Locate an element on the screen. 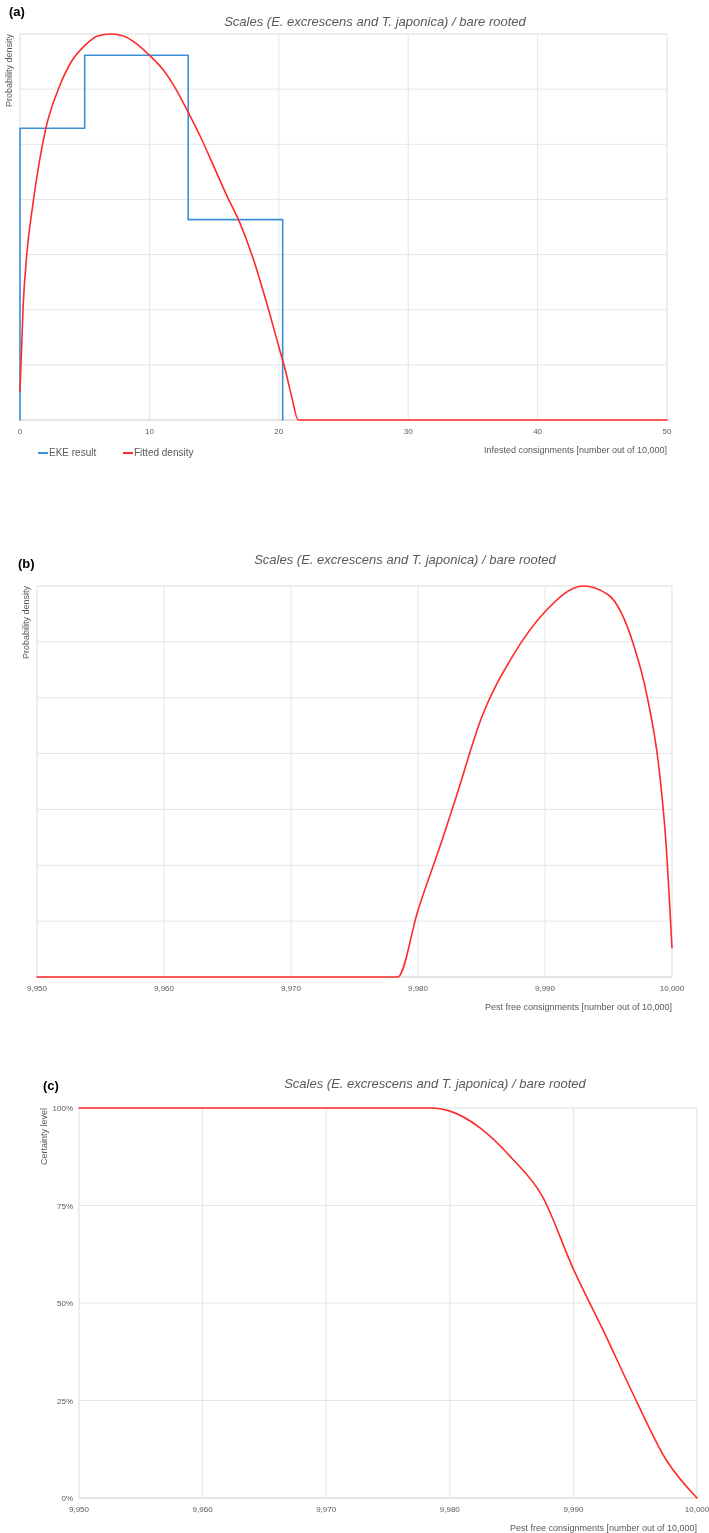  x-tick-label: 0 is located at coordinates (20, 431).